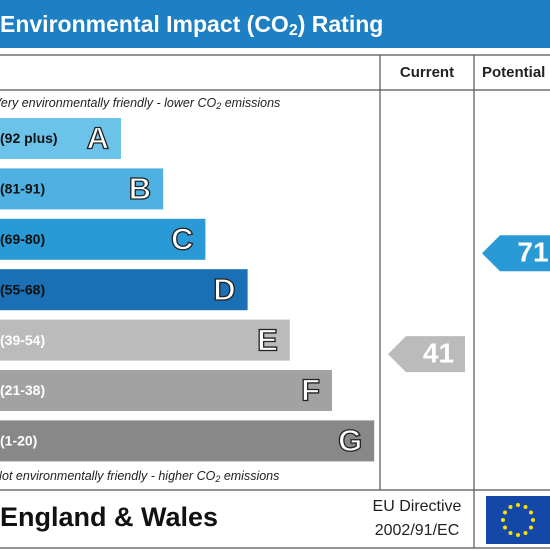 This screenshot has width=550, height=550. Describe the element at coordinates (417, 506) in the screenshot. I see `directive: EU Directive` at that location.